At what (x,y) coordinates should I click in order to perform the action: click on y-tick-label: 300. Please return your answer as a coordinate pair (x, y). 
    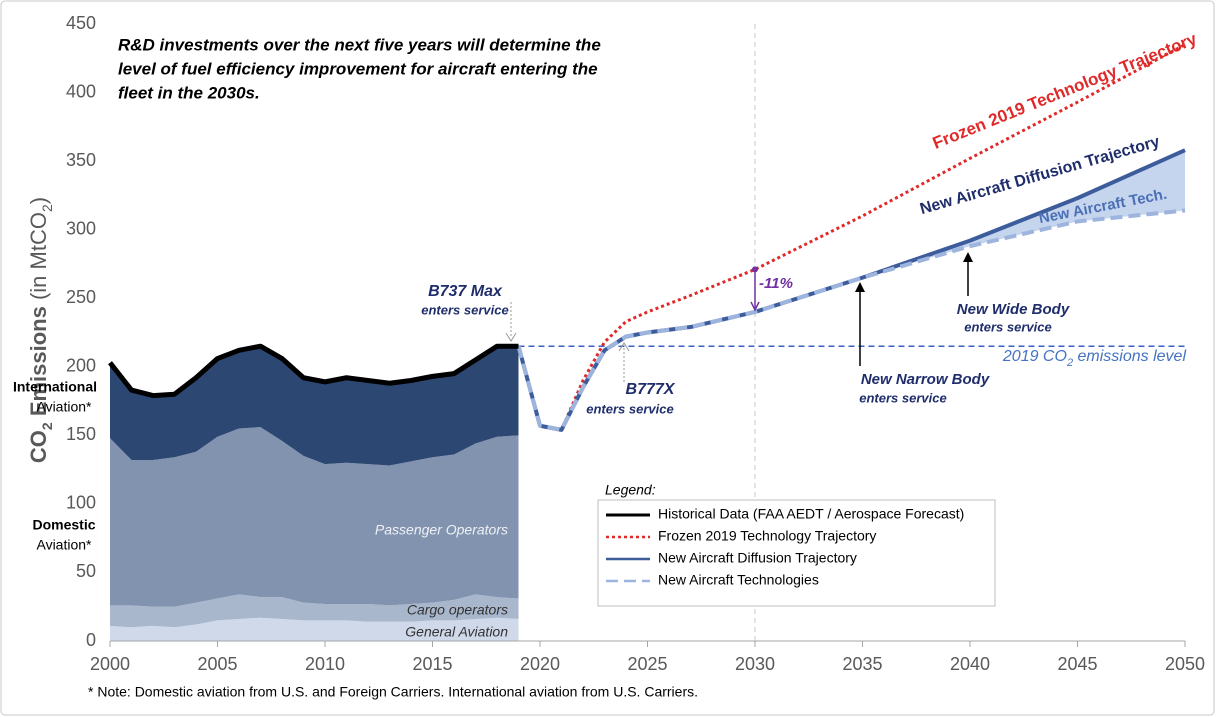
    Looking at the image, I should click on (81, 228).